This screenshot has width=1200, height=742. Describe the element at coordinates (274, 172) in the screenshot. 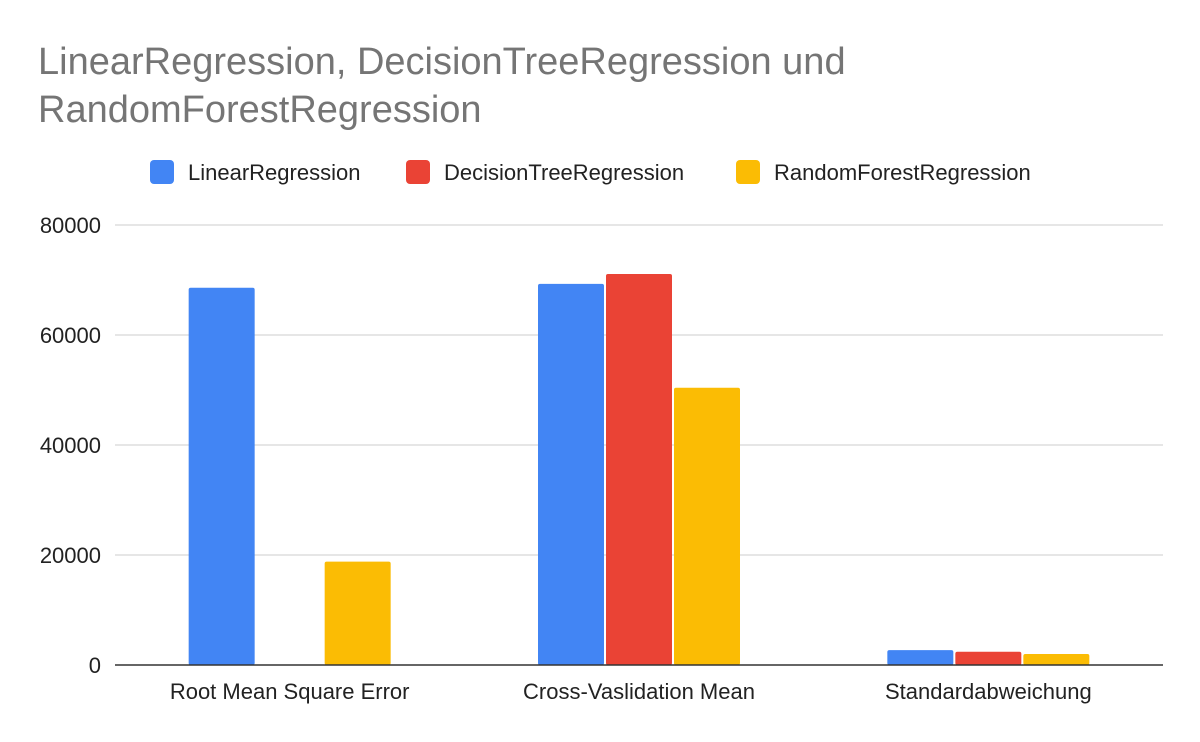

I see `legend-label: LinearRegression` at that location.